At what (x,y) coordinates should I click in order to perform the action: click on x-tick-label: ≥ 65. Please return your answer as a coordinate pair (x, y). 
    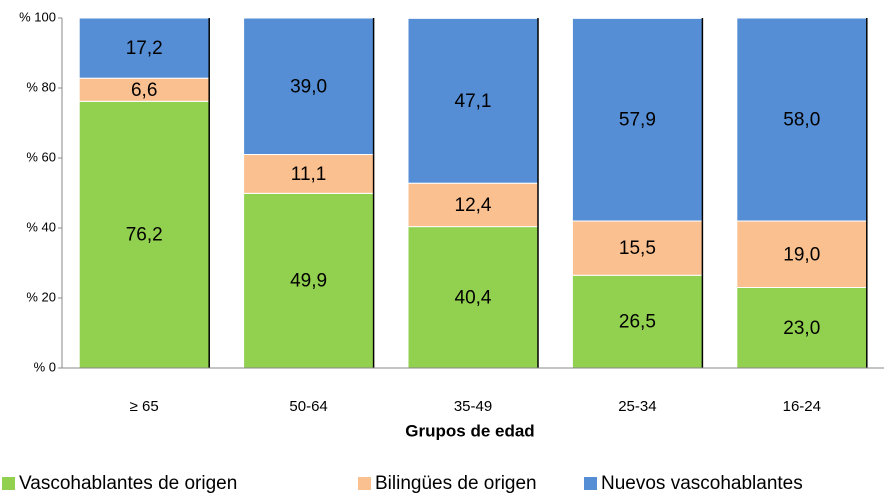
    Looking at the image, I should click on (144, 406).